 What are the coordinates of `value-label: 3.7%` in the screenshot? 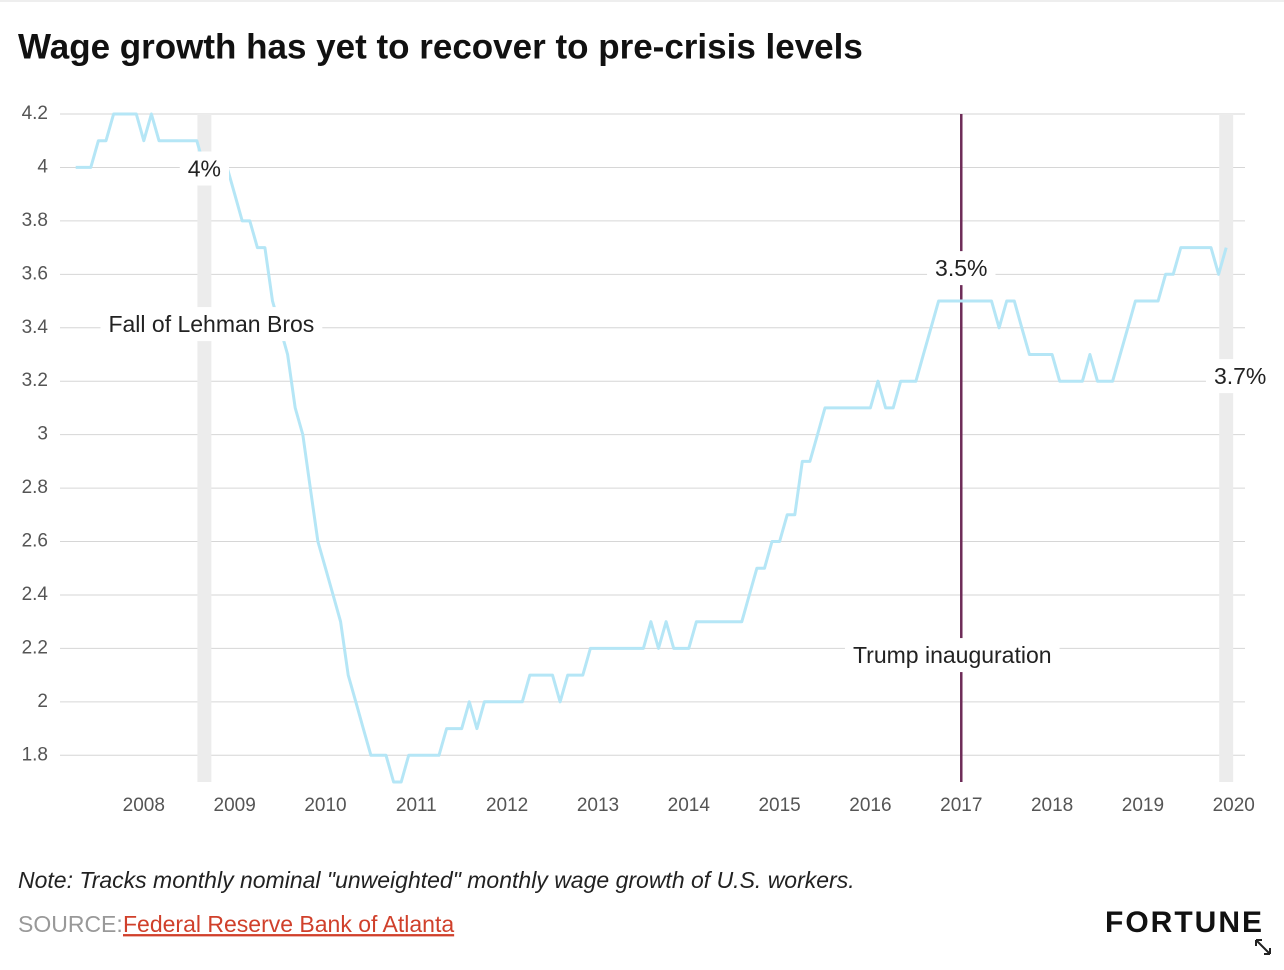 It's located at (1240, 376).